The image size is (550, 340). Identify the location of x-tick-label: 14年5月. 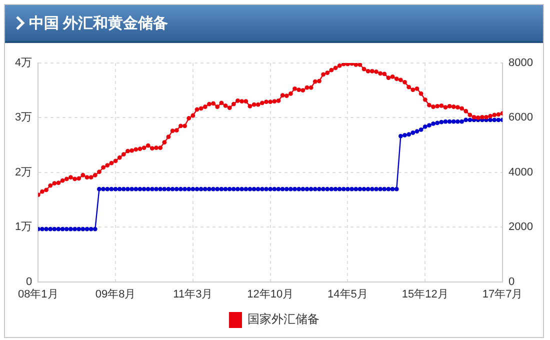
(348, 294).